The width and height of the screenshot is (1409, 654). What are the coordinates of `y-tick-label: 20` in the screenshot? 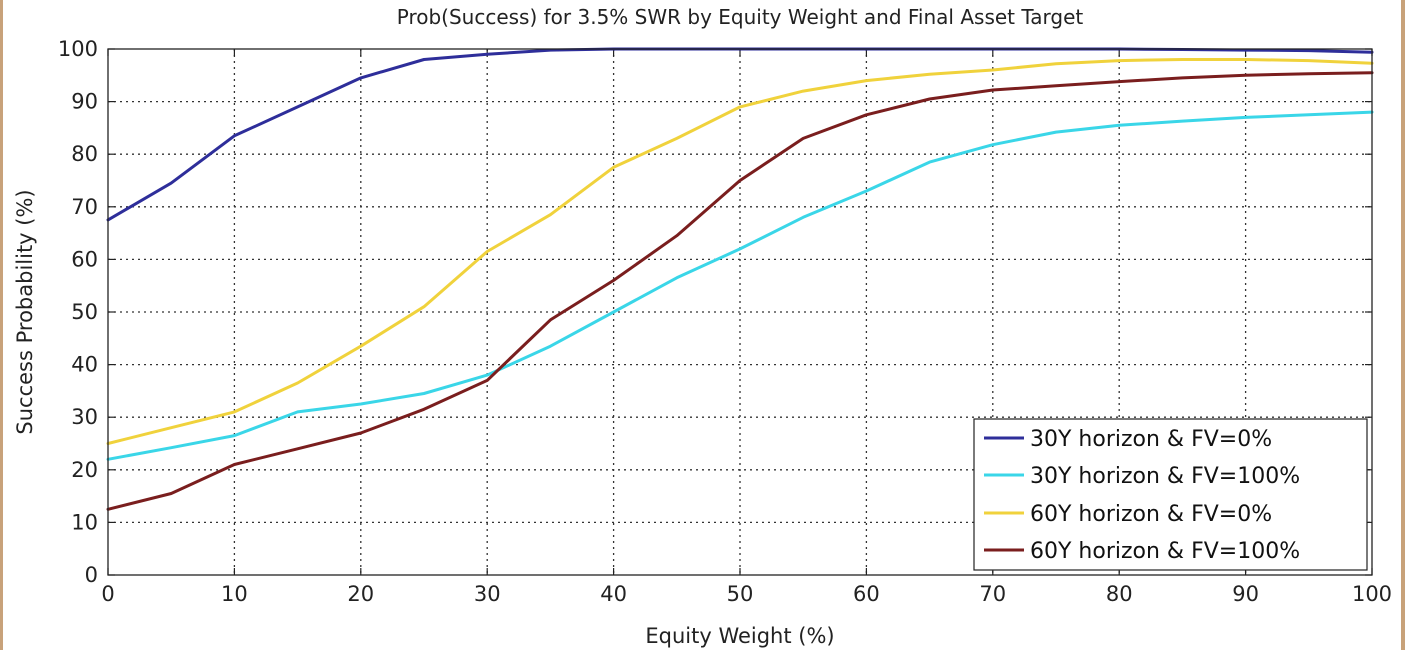 It's located at (84, 470).